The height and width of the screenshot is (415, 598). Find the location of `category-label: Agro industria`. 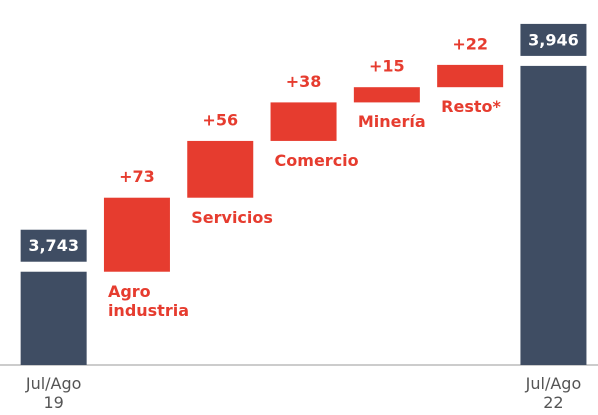

category-label: Agro industria is located at coordinates (148, 300).